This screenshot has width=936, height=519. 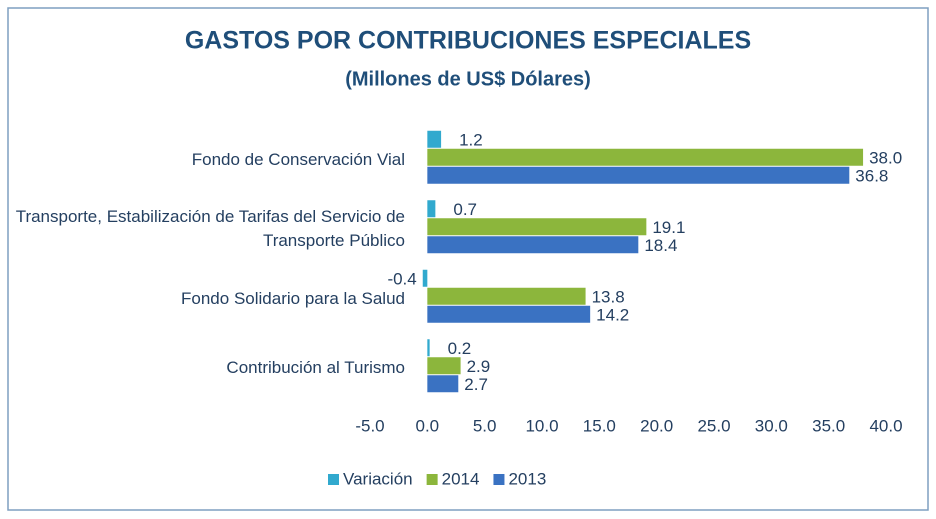 What do you see at coordinates (612, 315) in the screenshot?
I see `data-label: 14.2` at bounding box center [612, 315].